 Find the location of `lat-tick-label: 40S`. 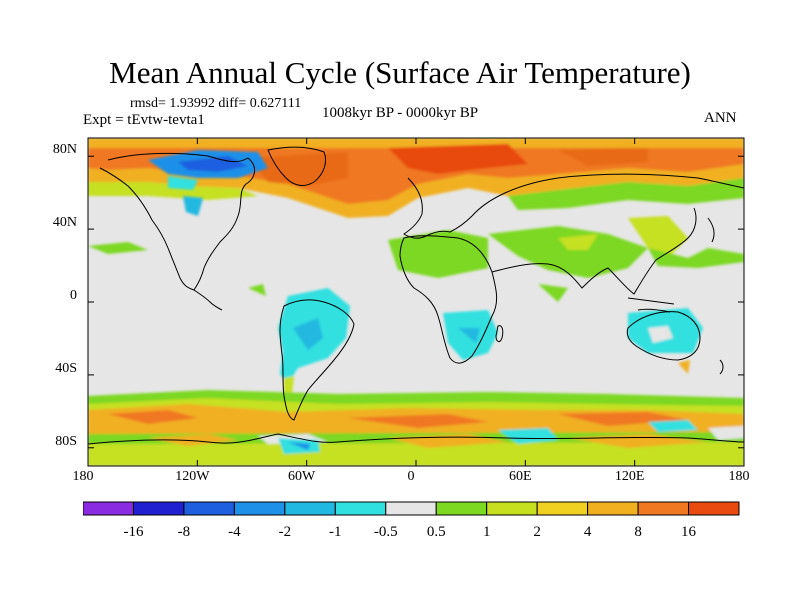

lat-tick-label: 40S is located at coordinates (66, 368).